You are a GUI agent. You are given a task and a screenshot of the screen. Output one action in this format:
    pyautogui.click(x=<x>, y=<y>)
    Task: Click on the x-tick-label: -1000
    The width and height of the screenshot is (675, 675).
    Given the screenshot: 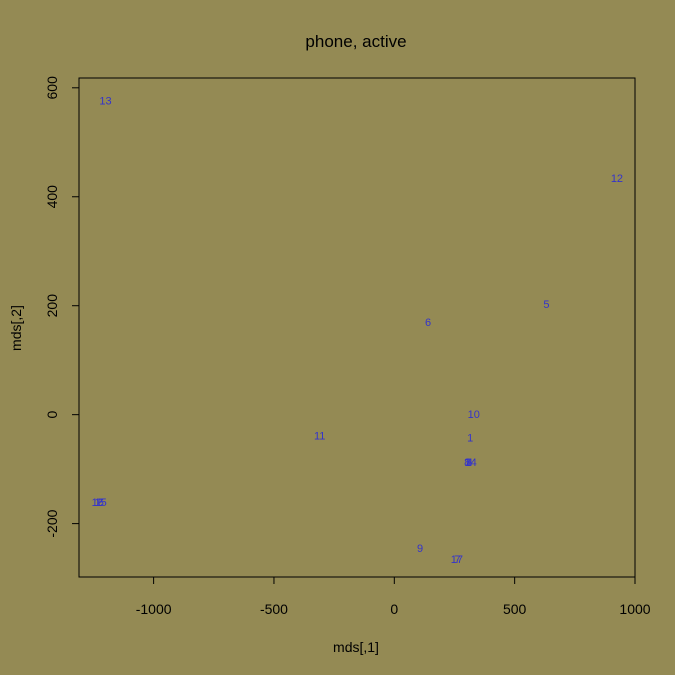 What is the action you would take?
    pyautogui.click(x=154, y=609)
    